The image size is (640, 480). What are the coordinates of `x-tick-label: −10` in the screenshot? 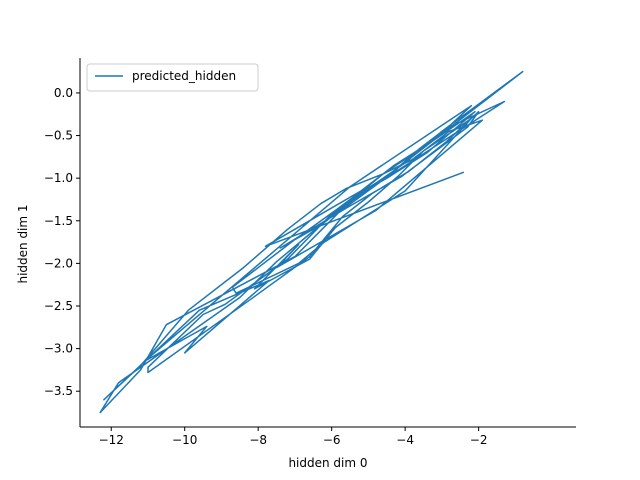 It's located at (184, 440).